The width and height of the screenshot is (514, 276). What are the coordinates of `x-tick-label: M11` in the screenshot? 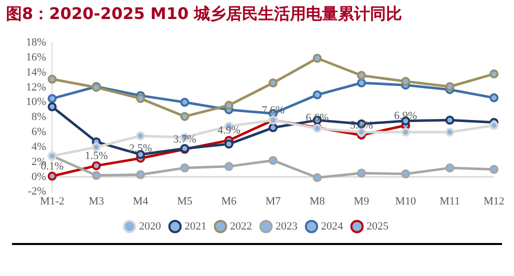 It's located at (450, 201).